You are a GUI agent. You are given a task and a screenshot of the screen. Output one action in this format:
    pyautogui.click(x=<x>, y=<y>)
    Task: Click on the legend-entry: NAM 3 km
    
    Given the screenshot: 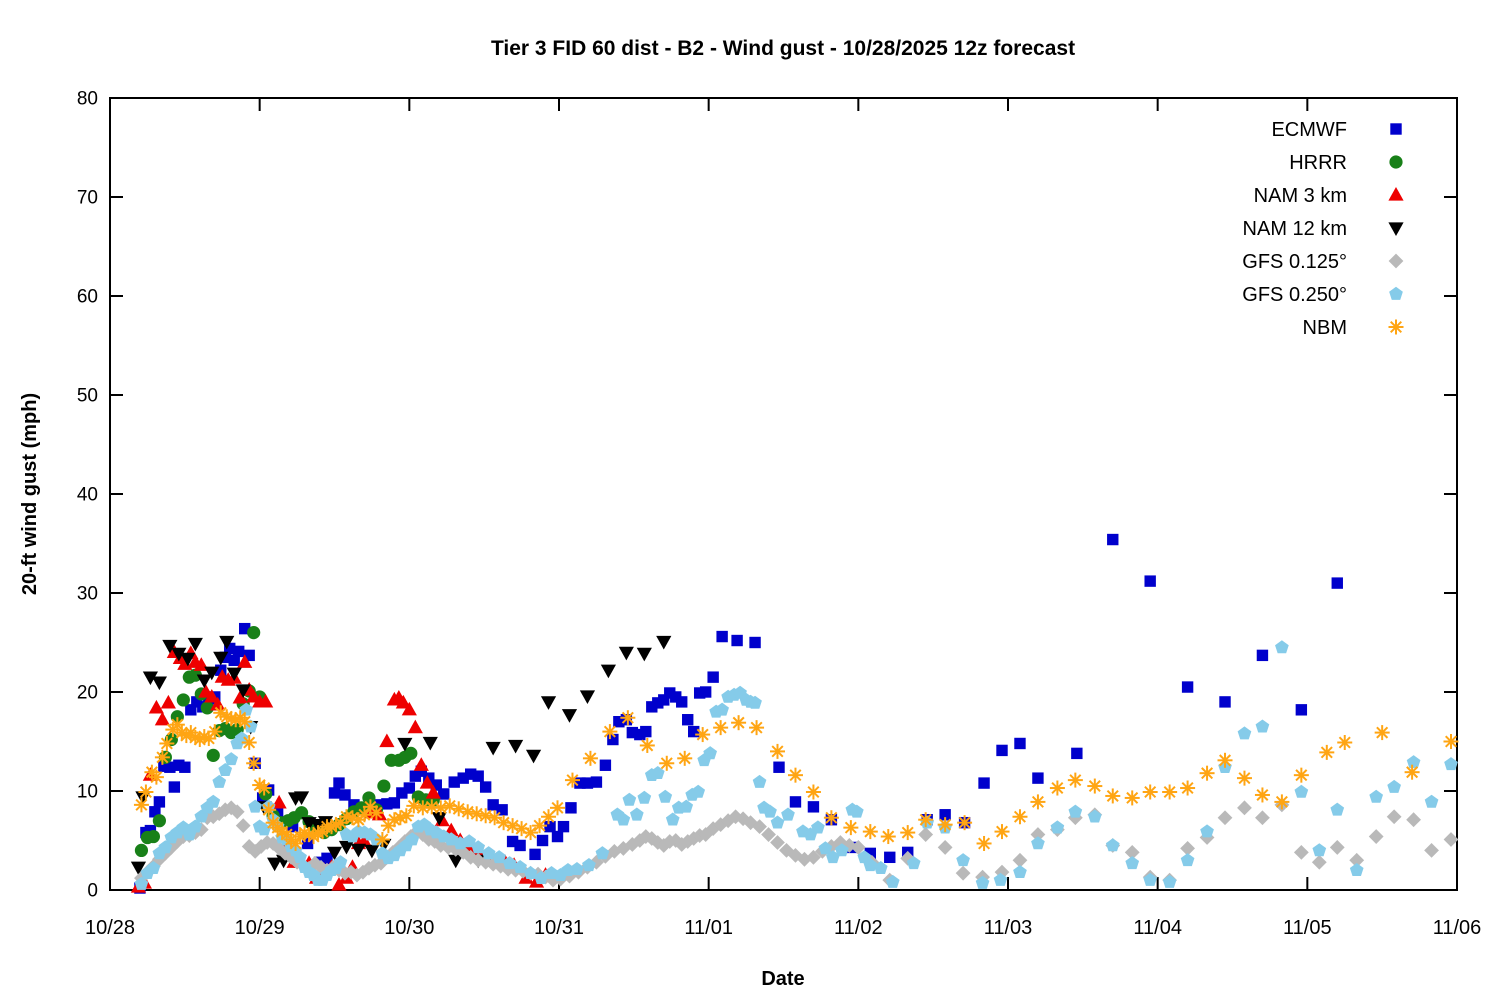 What is the action you would take?
    pyautogui.click(x=1329, y=196)
    